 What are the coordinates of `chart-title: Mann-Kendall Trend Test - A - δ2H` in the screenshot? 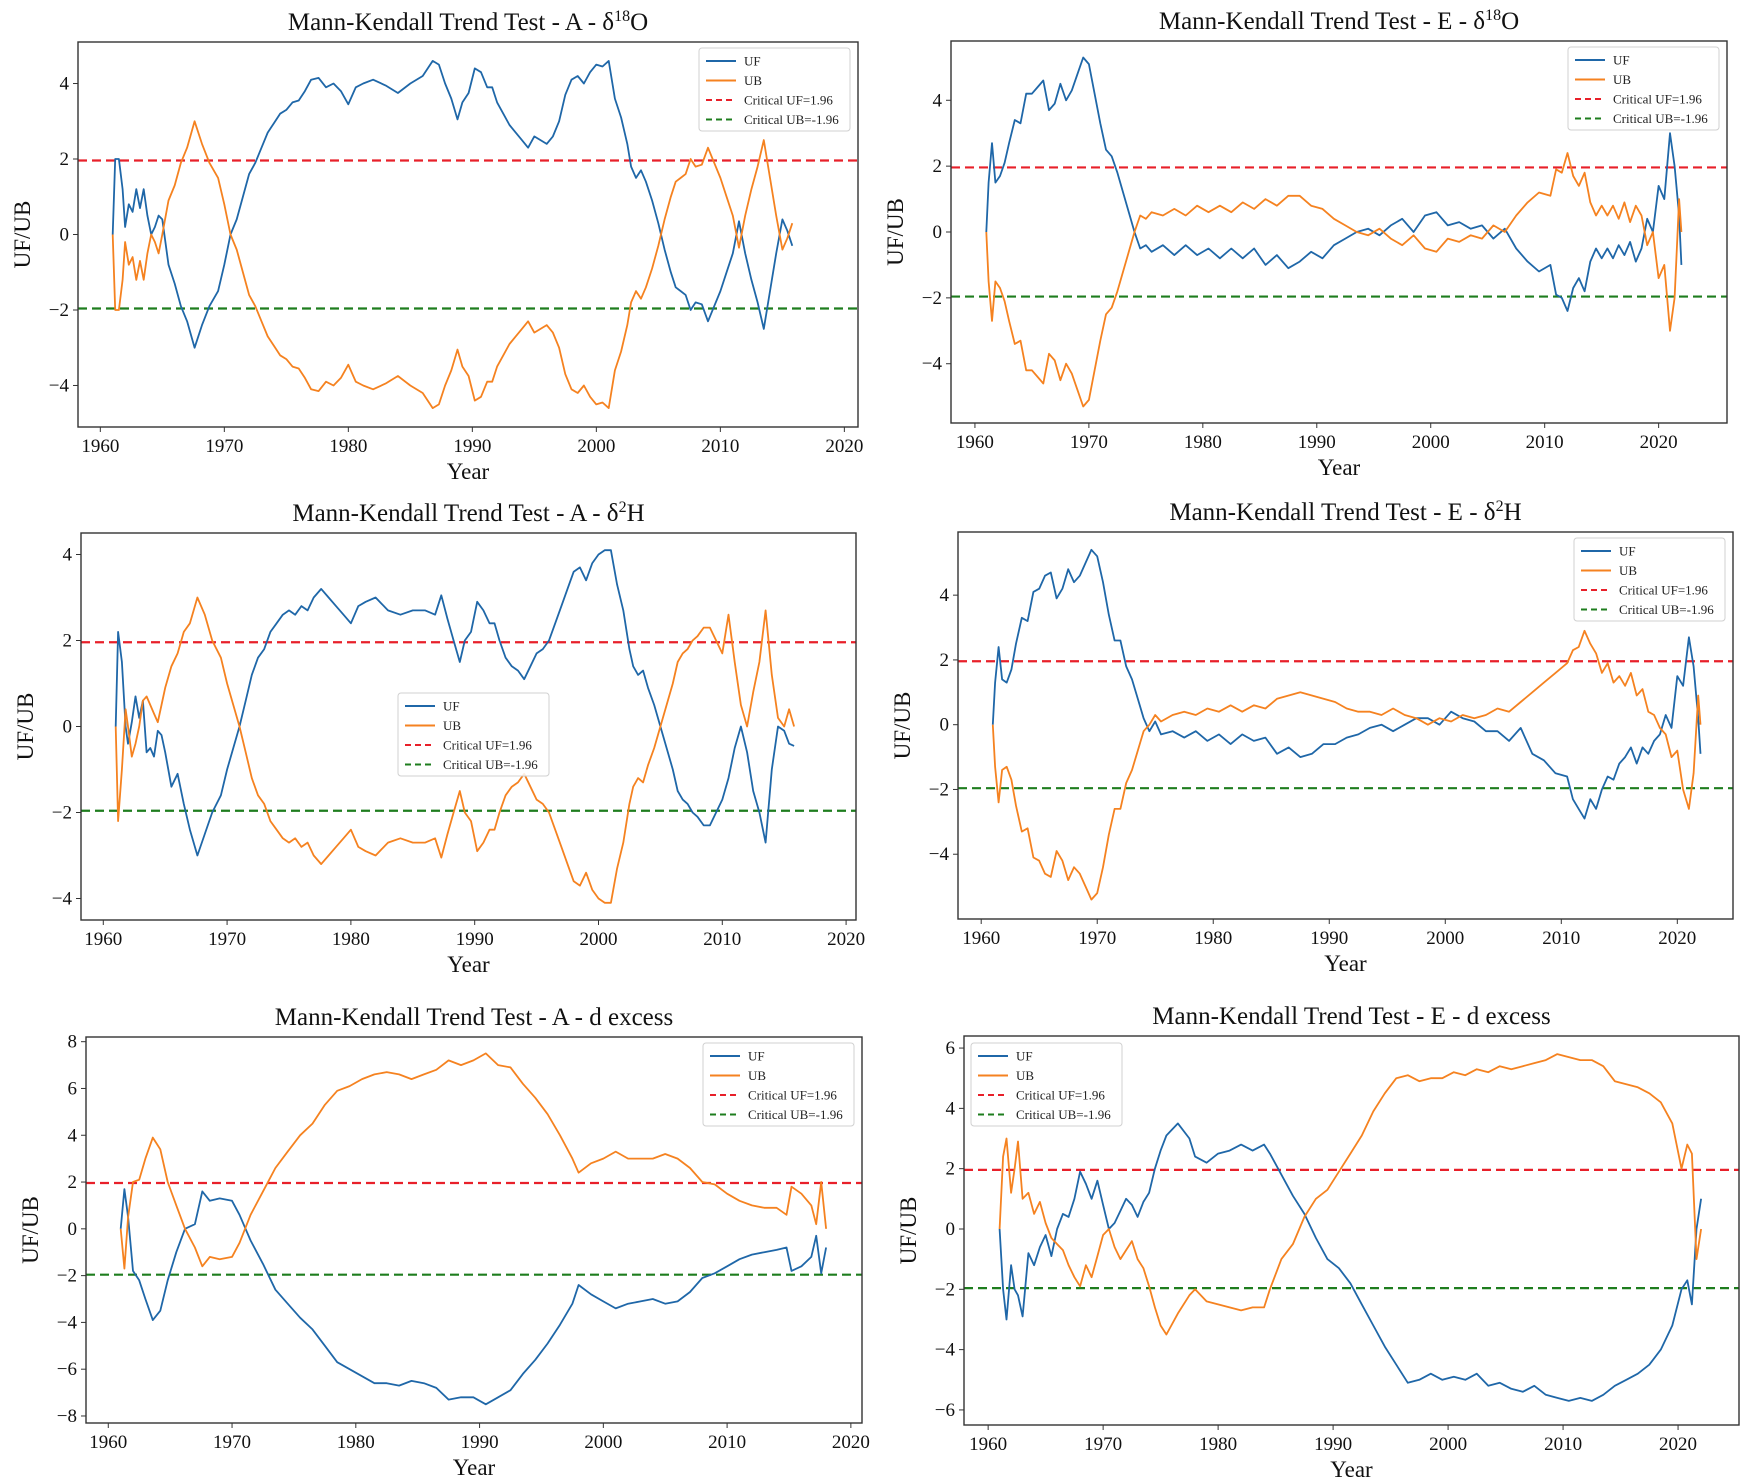 It's located at (468, 513).